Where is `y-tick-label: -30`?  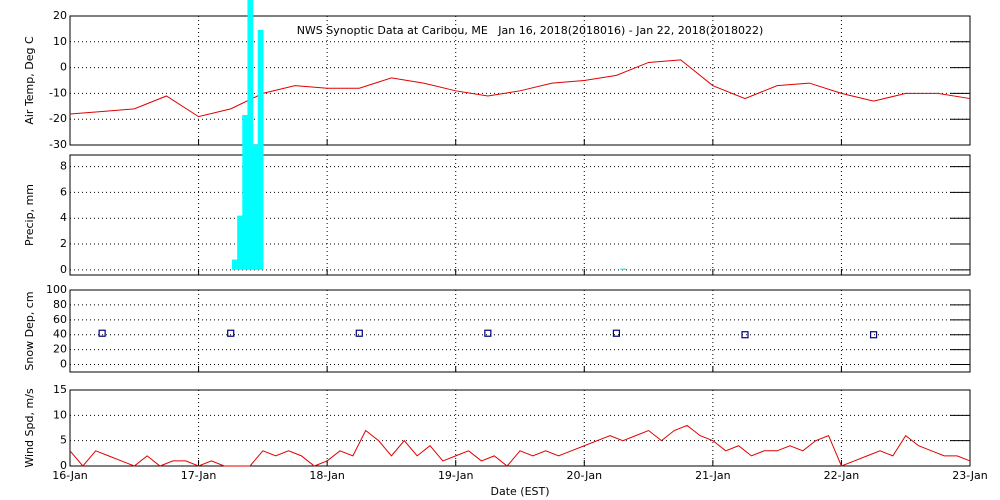 y-tick-label: -30 is located at coordinates (58, 144).